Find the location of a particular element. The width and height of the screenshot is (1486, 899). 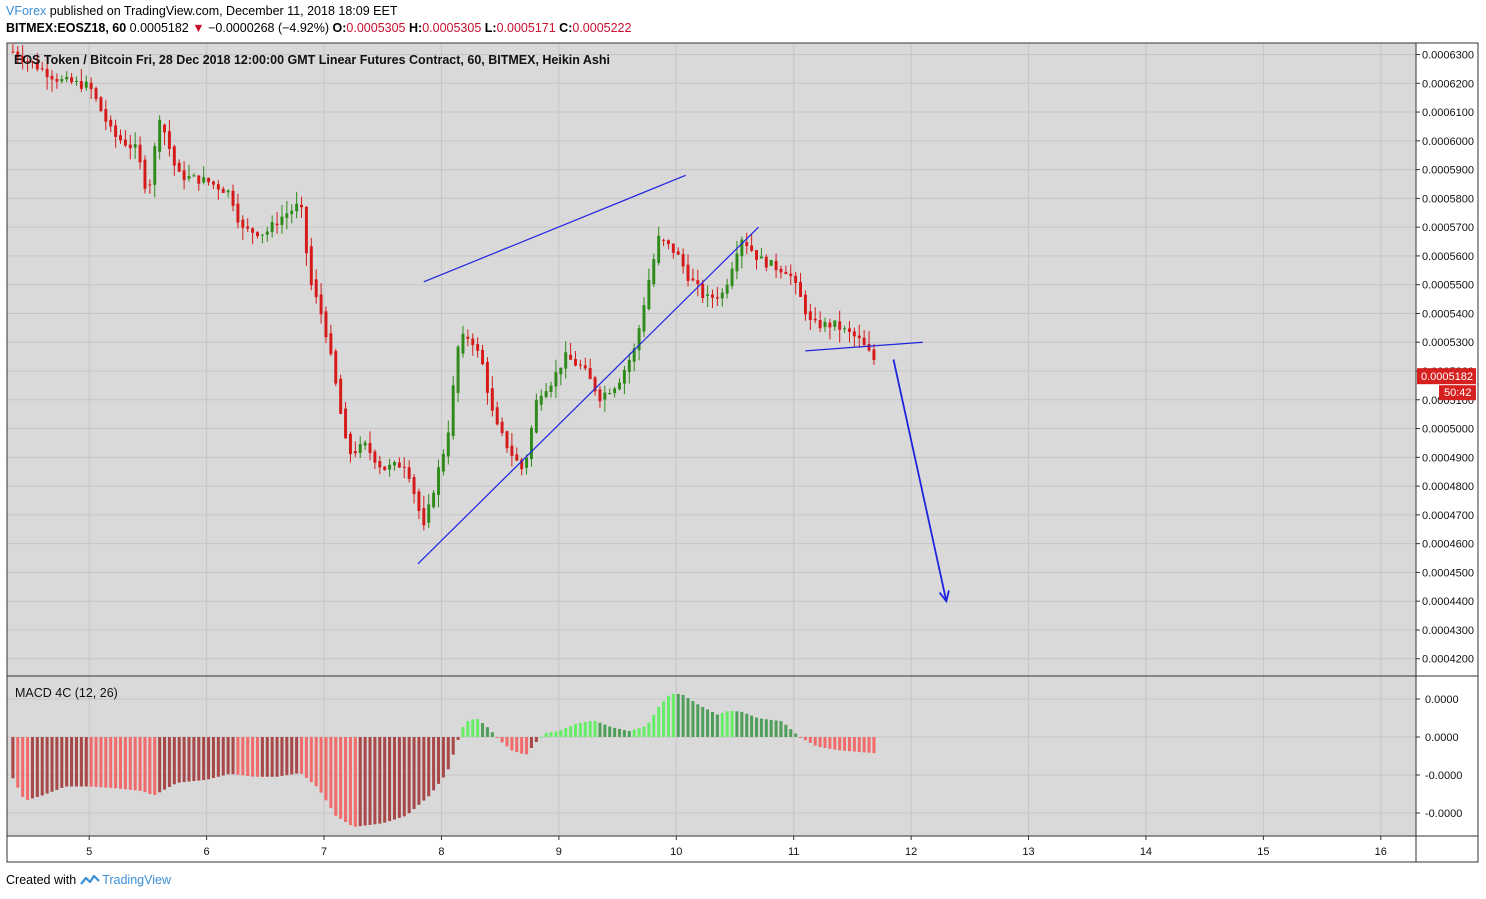

upper-wedge-line is located at coordinates (554, 228).